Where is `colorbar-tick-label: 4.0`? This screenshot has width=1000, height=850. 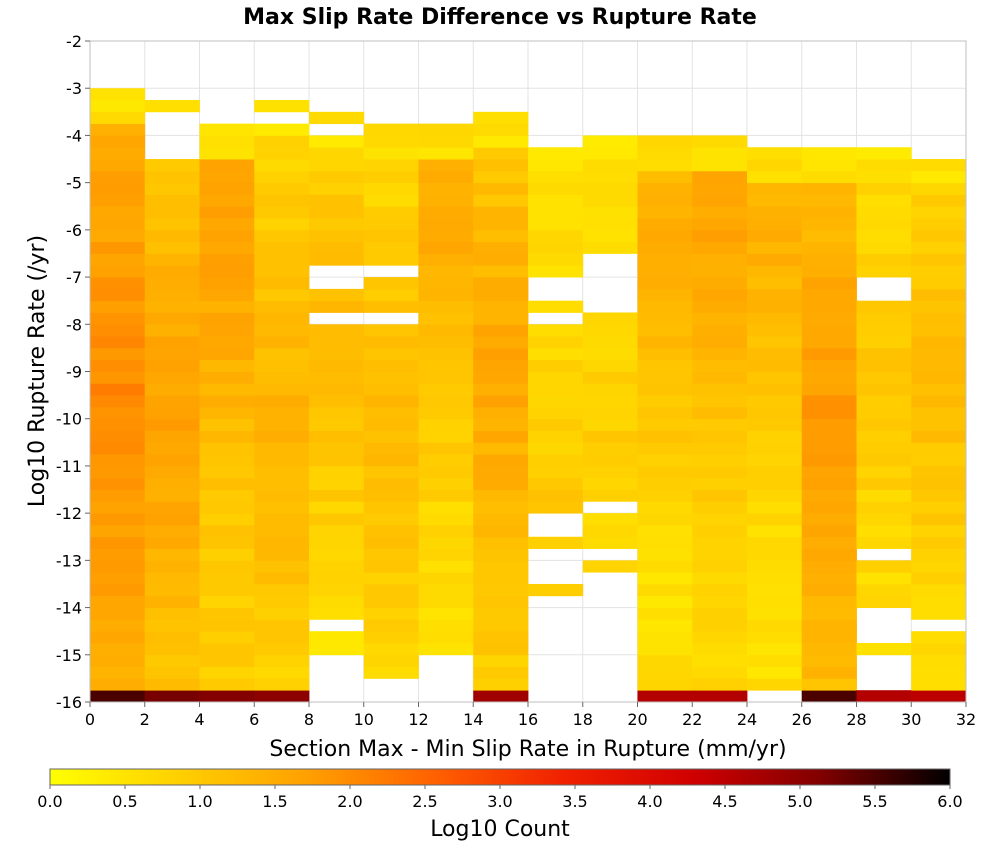 colorbar-tick-label: 4.0 is located at coordinates (649, 801).